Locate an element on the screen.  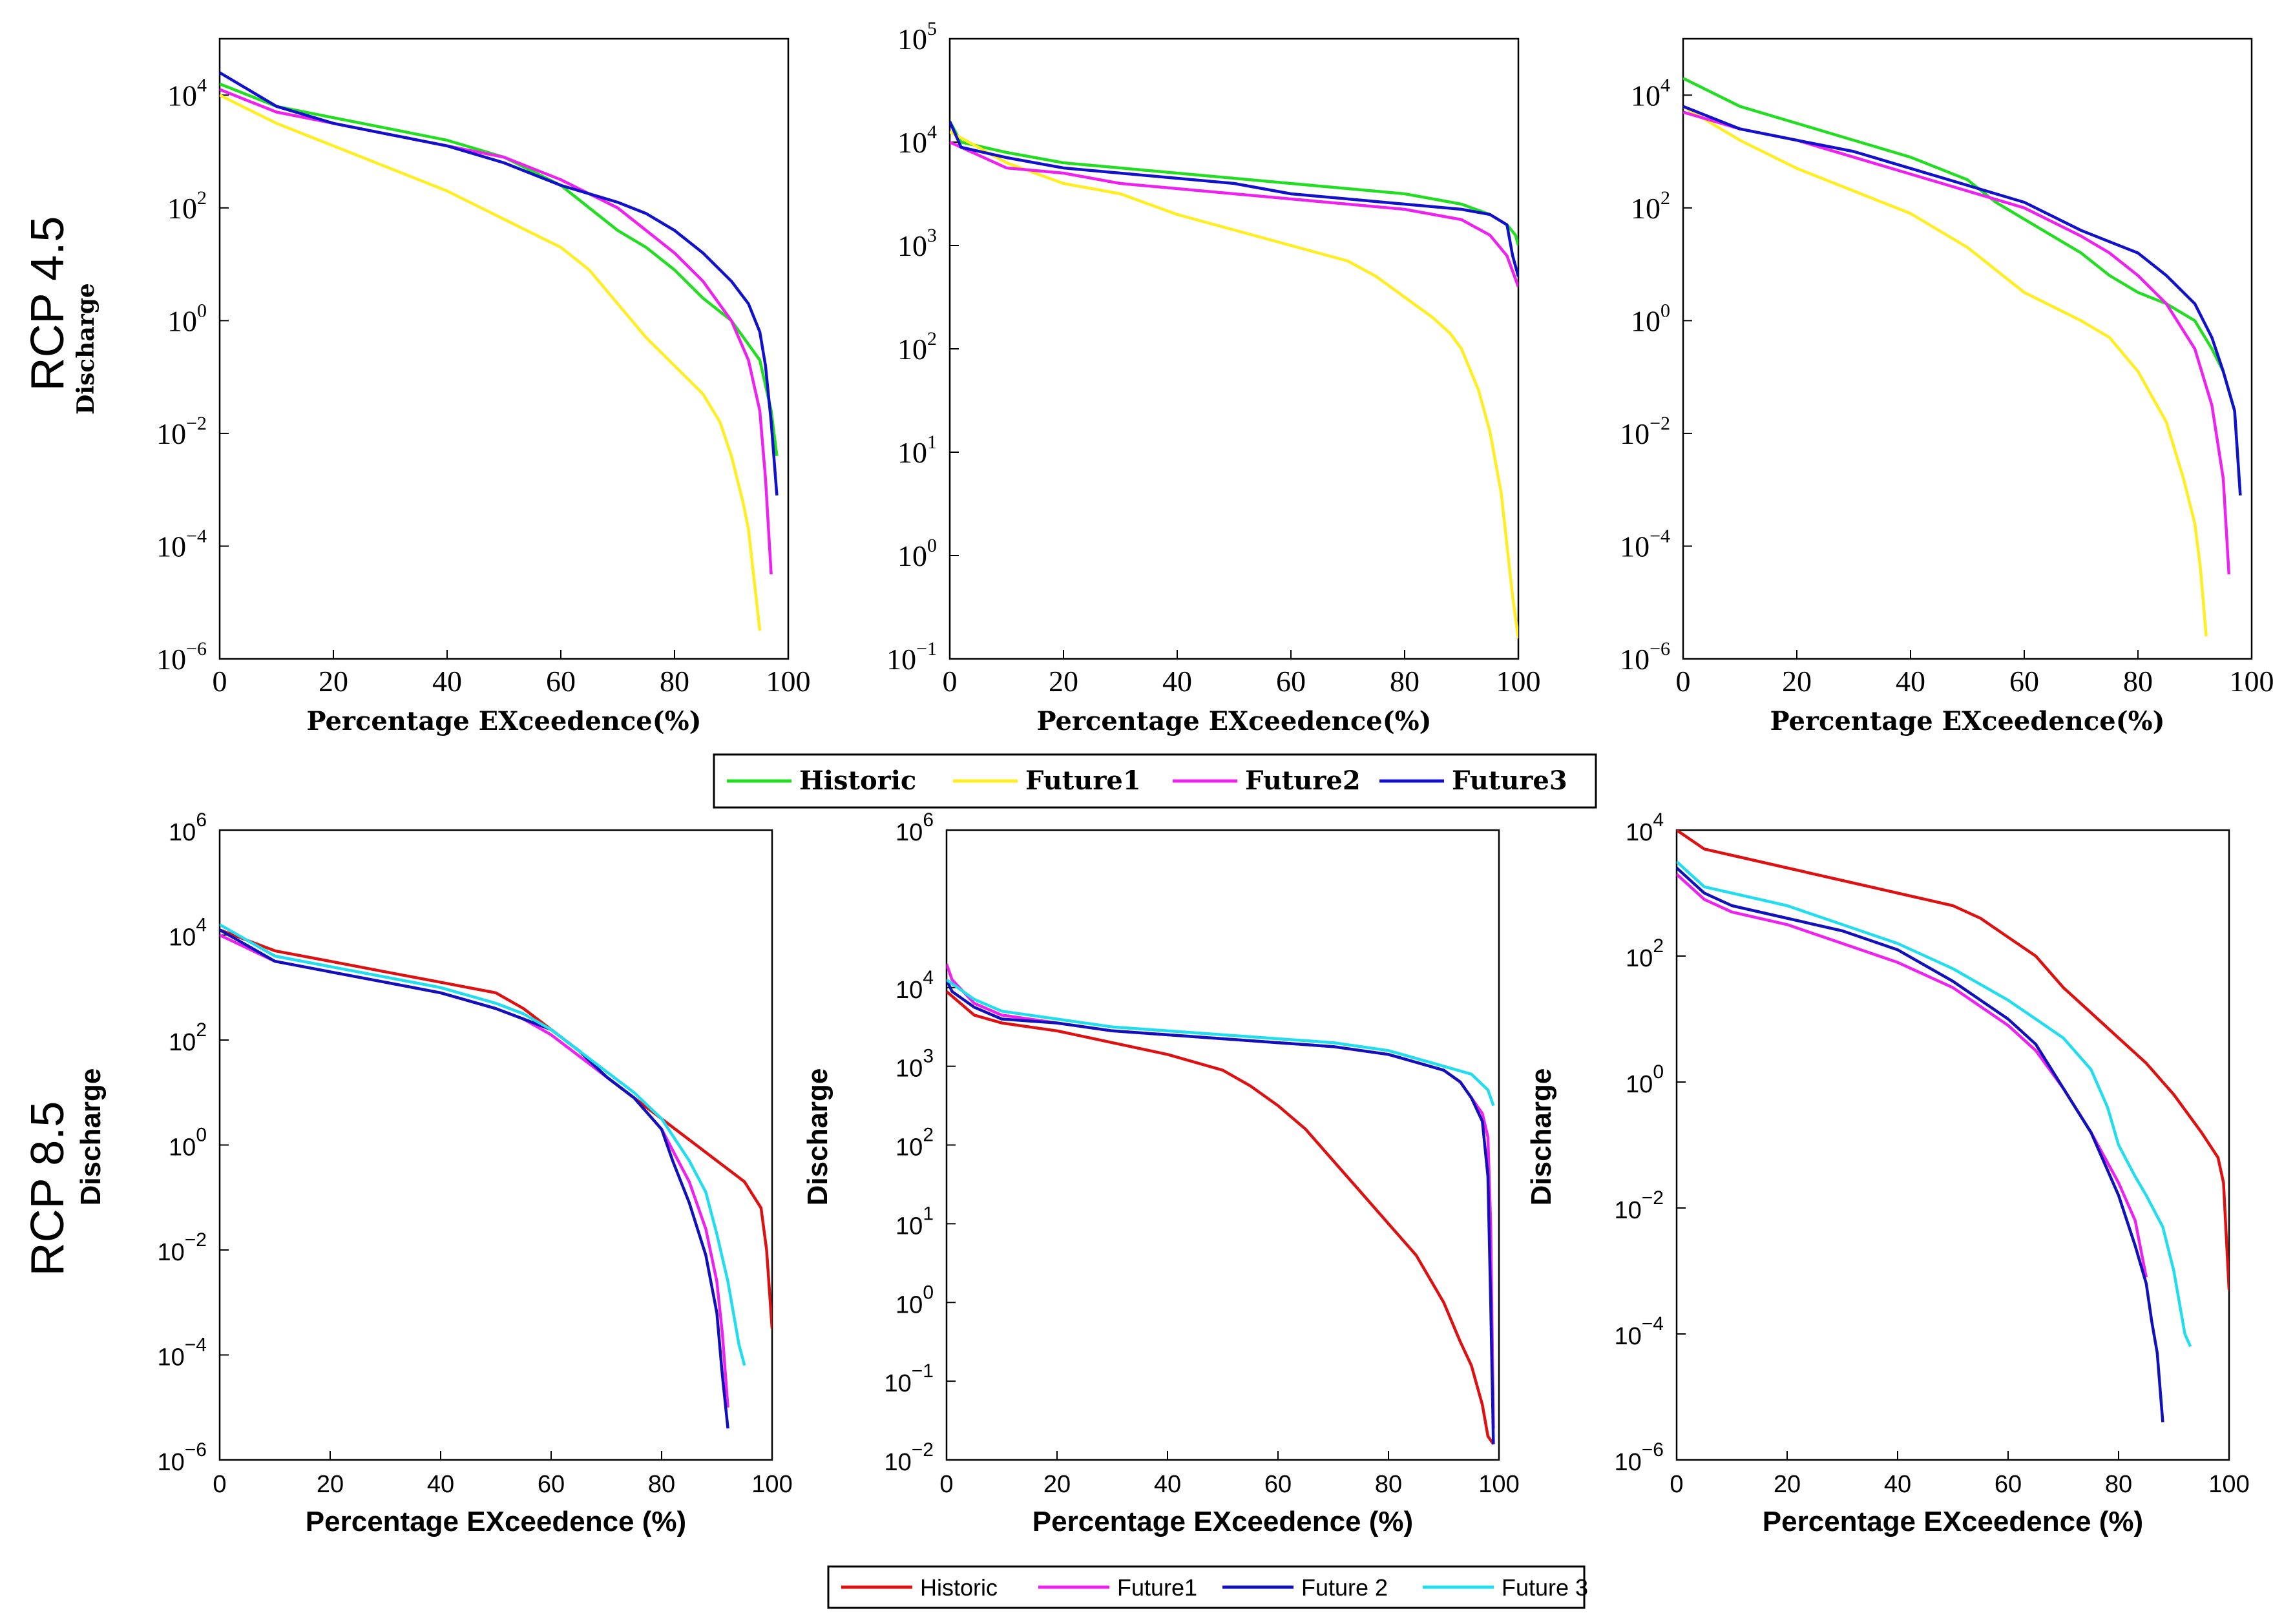
legend-rcp85: Historic Future1 Future 2 Future 3 is located at coordinates (1207, 1587).